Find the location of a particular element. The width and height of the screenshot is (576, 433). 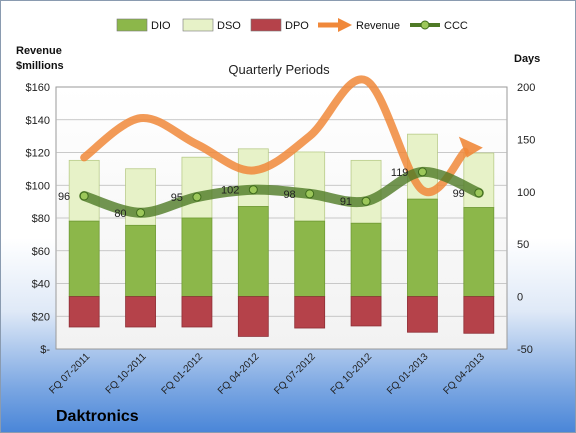

legend-label-revenue: Revenue is located at coordinates (378, 26).